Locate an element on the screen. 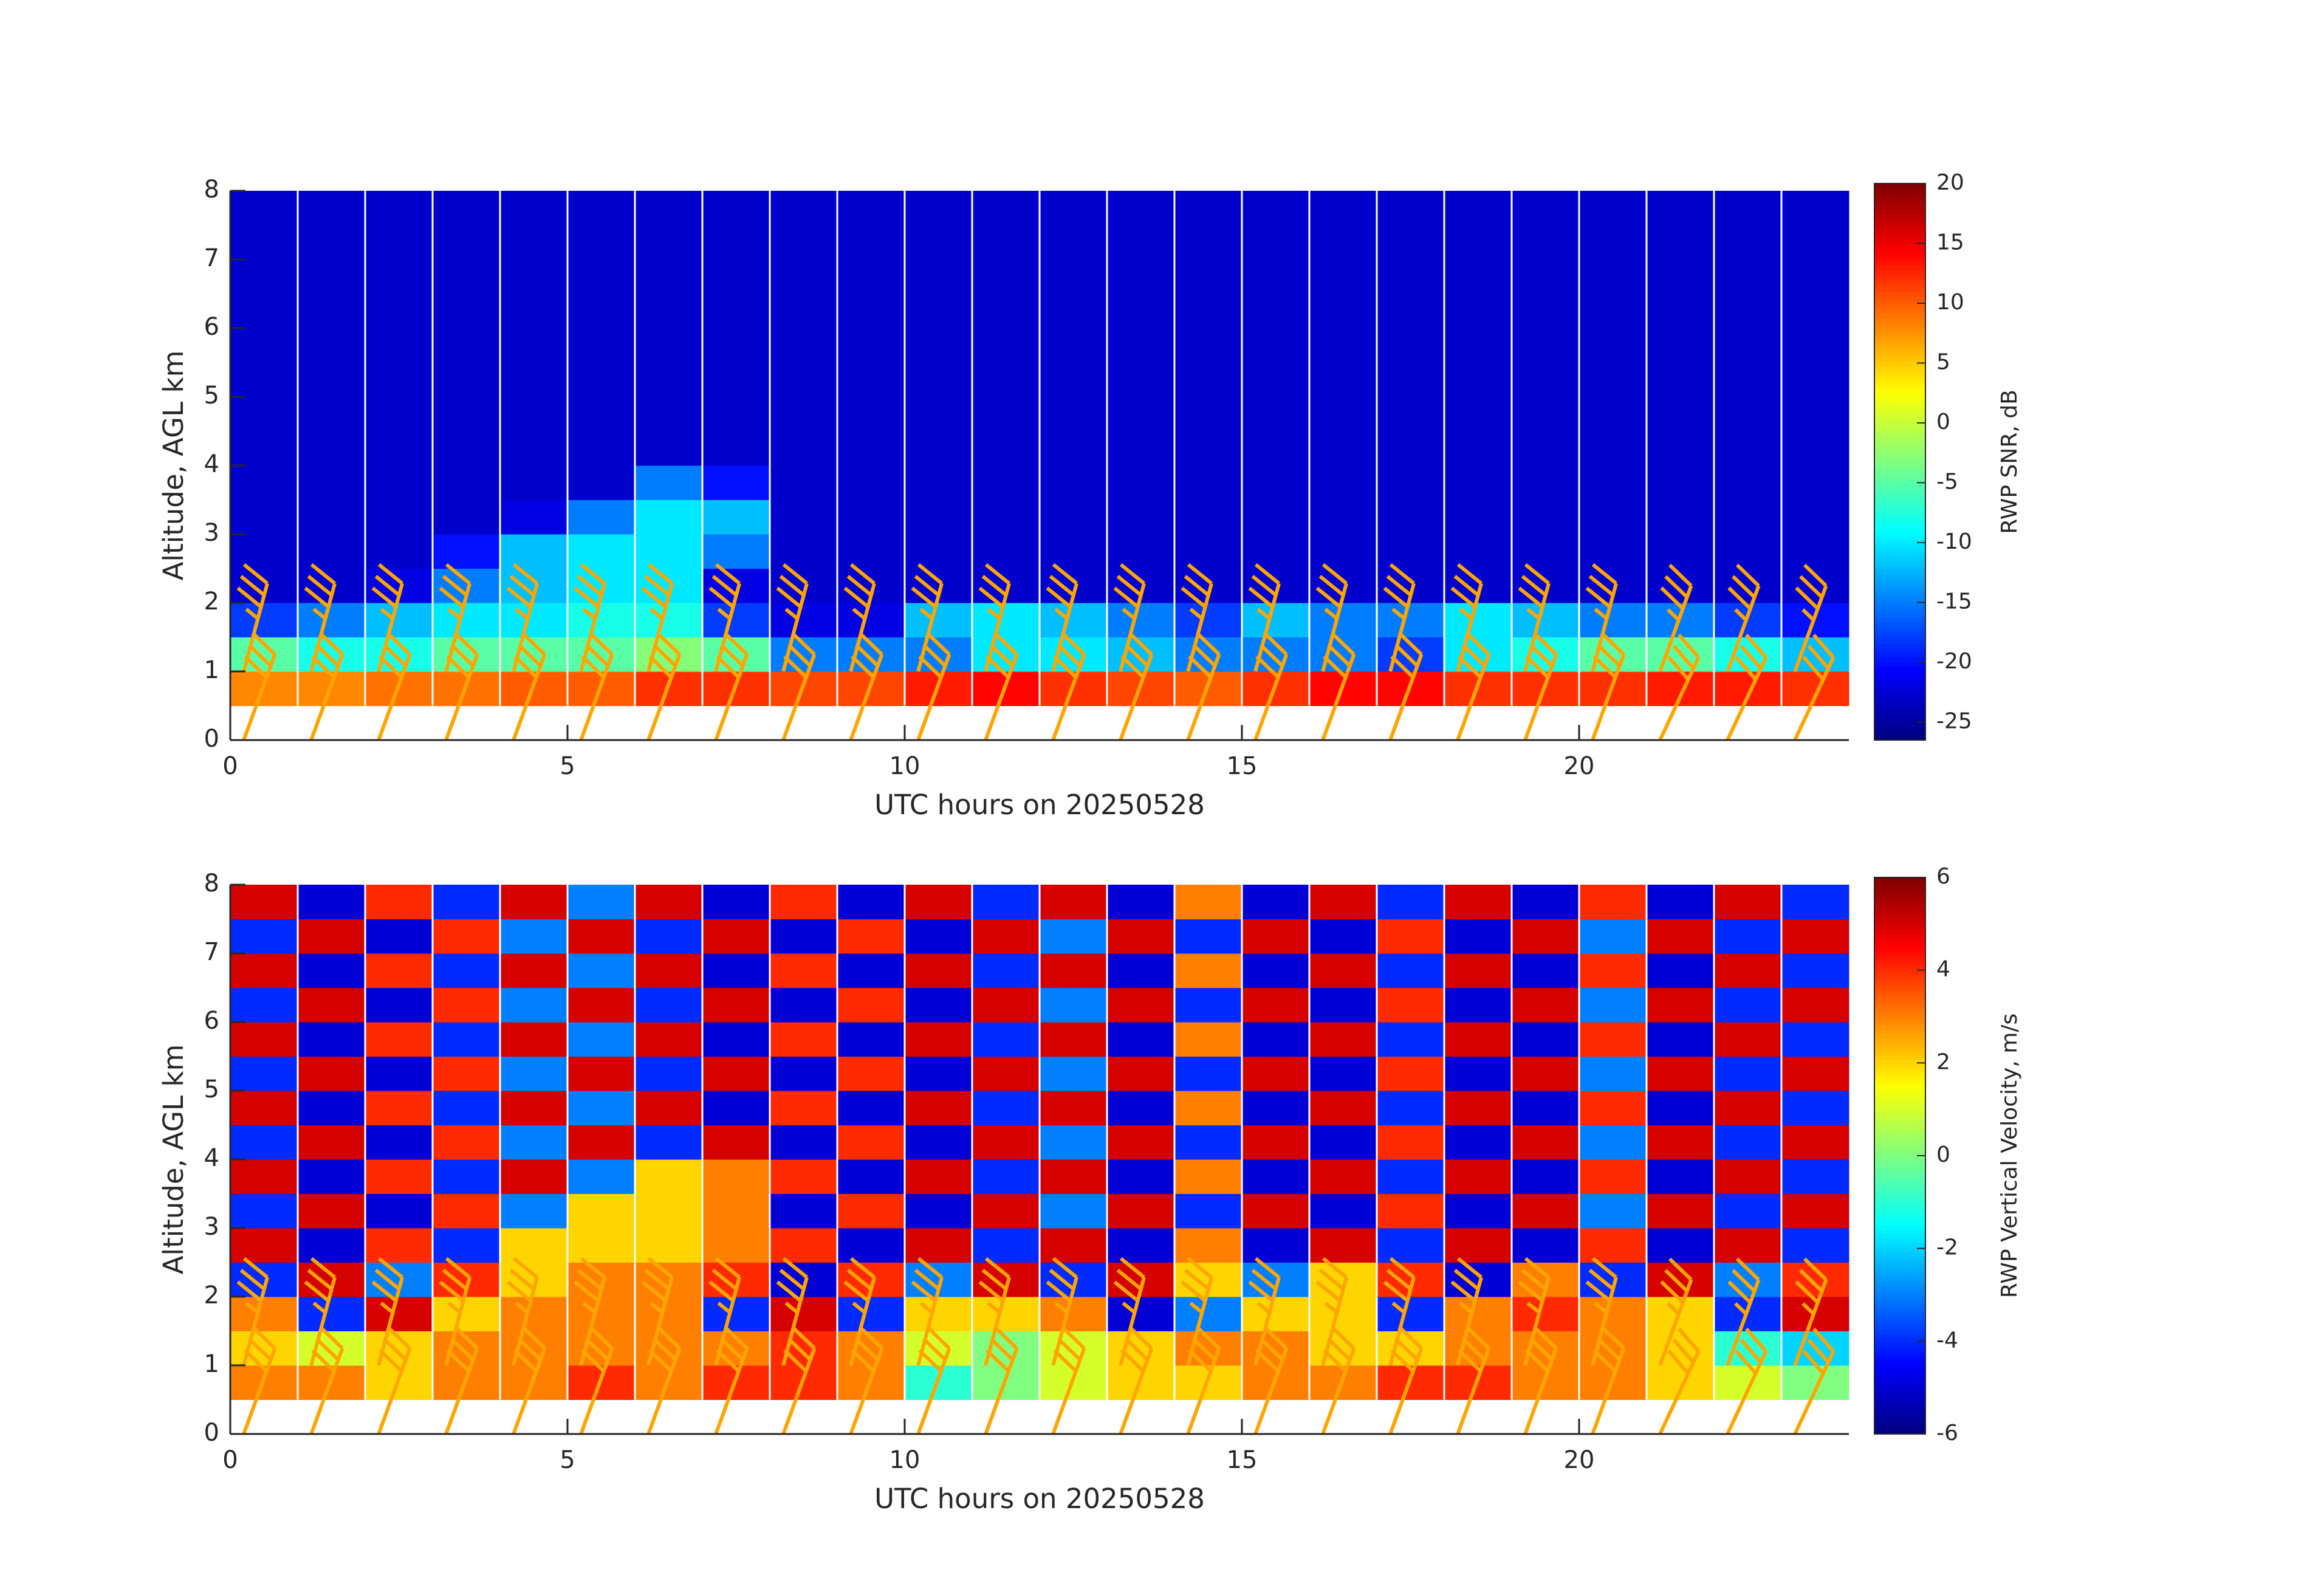 The image size is (2324, 1595). y-tick-label: 0 is located at coordinates (212, 1433).